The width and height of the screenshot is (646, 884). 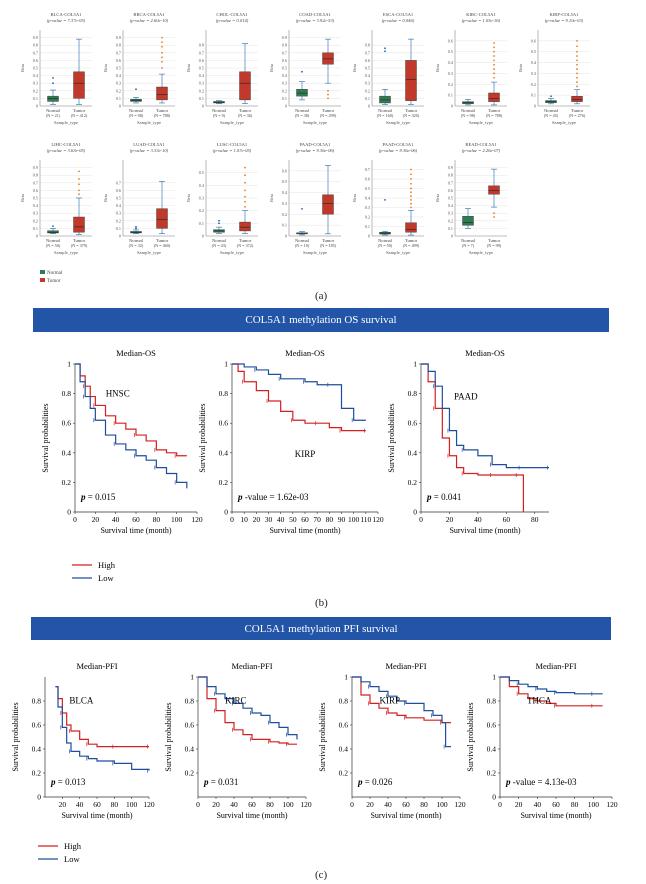 I want to click on tumor-n-label: (N = 460), so click(x=162, y=245).